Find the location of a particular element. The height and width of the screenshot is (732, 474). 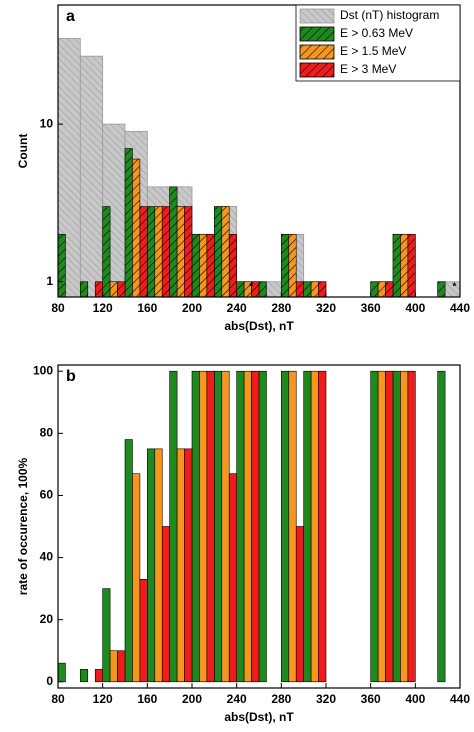

y-tick-label: 20 is located at coordinates (47, 619).